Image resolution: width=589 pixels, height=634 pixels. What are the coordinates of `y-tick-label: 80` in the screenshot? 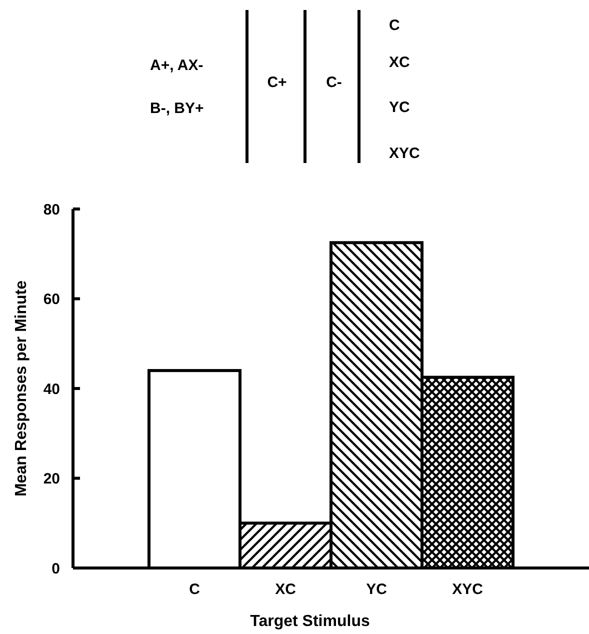 It's located at (51, 209).